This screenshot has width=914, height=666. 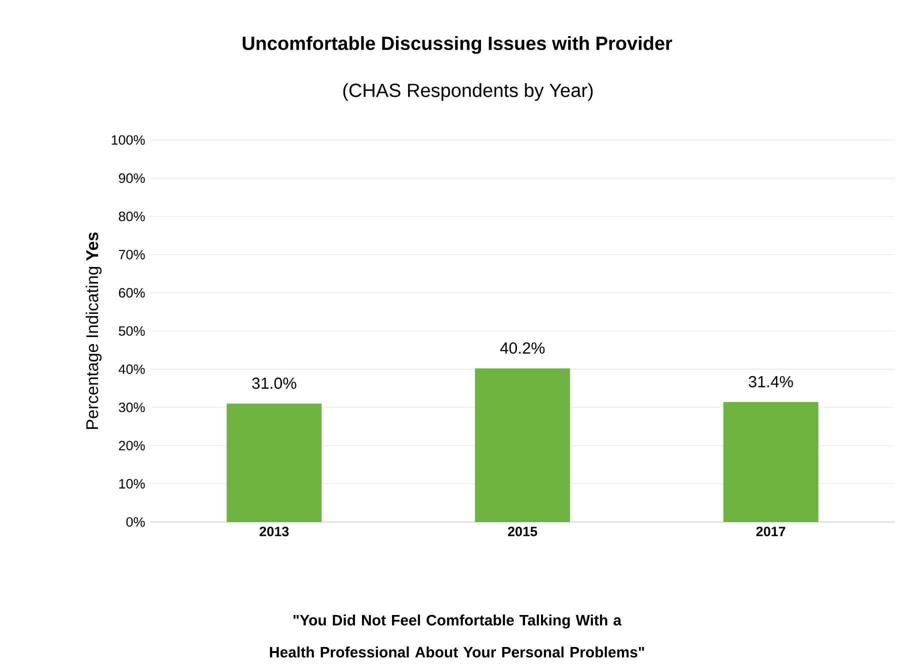 What do you see at coordinates (131, 445) in the screenshot?
I see `y-tick-label: 20%` at bounding box center [131, 445].